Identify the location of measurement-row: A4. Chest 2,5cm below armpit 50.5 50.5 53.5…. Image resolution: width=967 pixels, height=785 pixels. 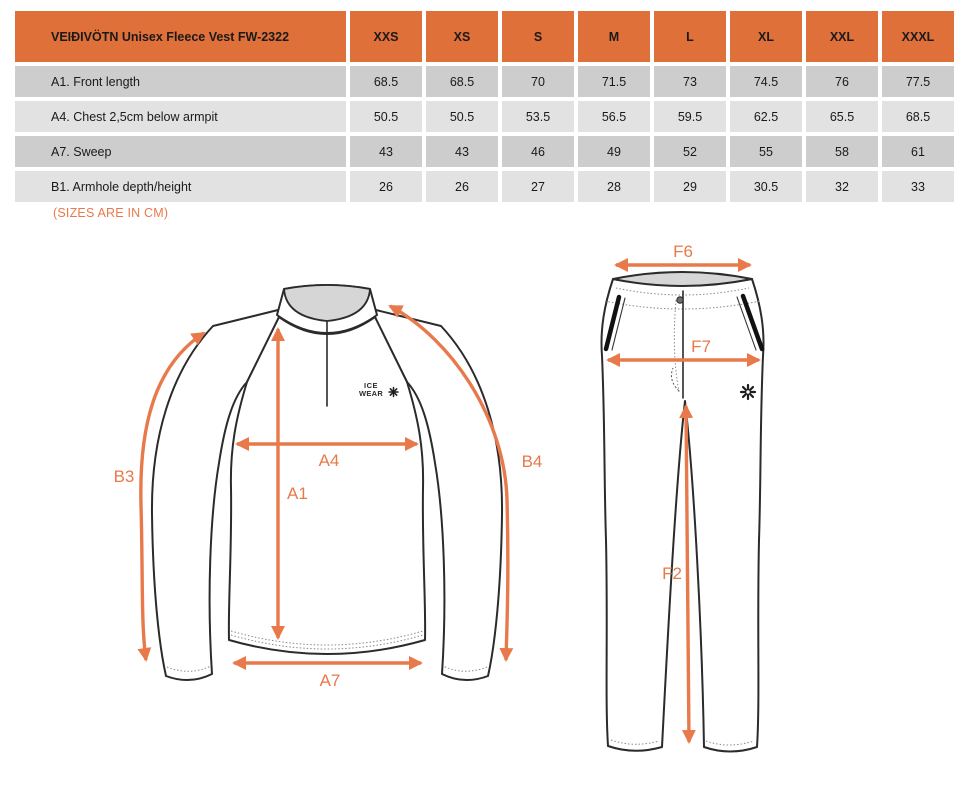
(484, 116).